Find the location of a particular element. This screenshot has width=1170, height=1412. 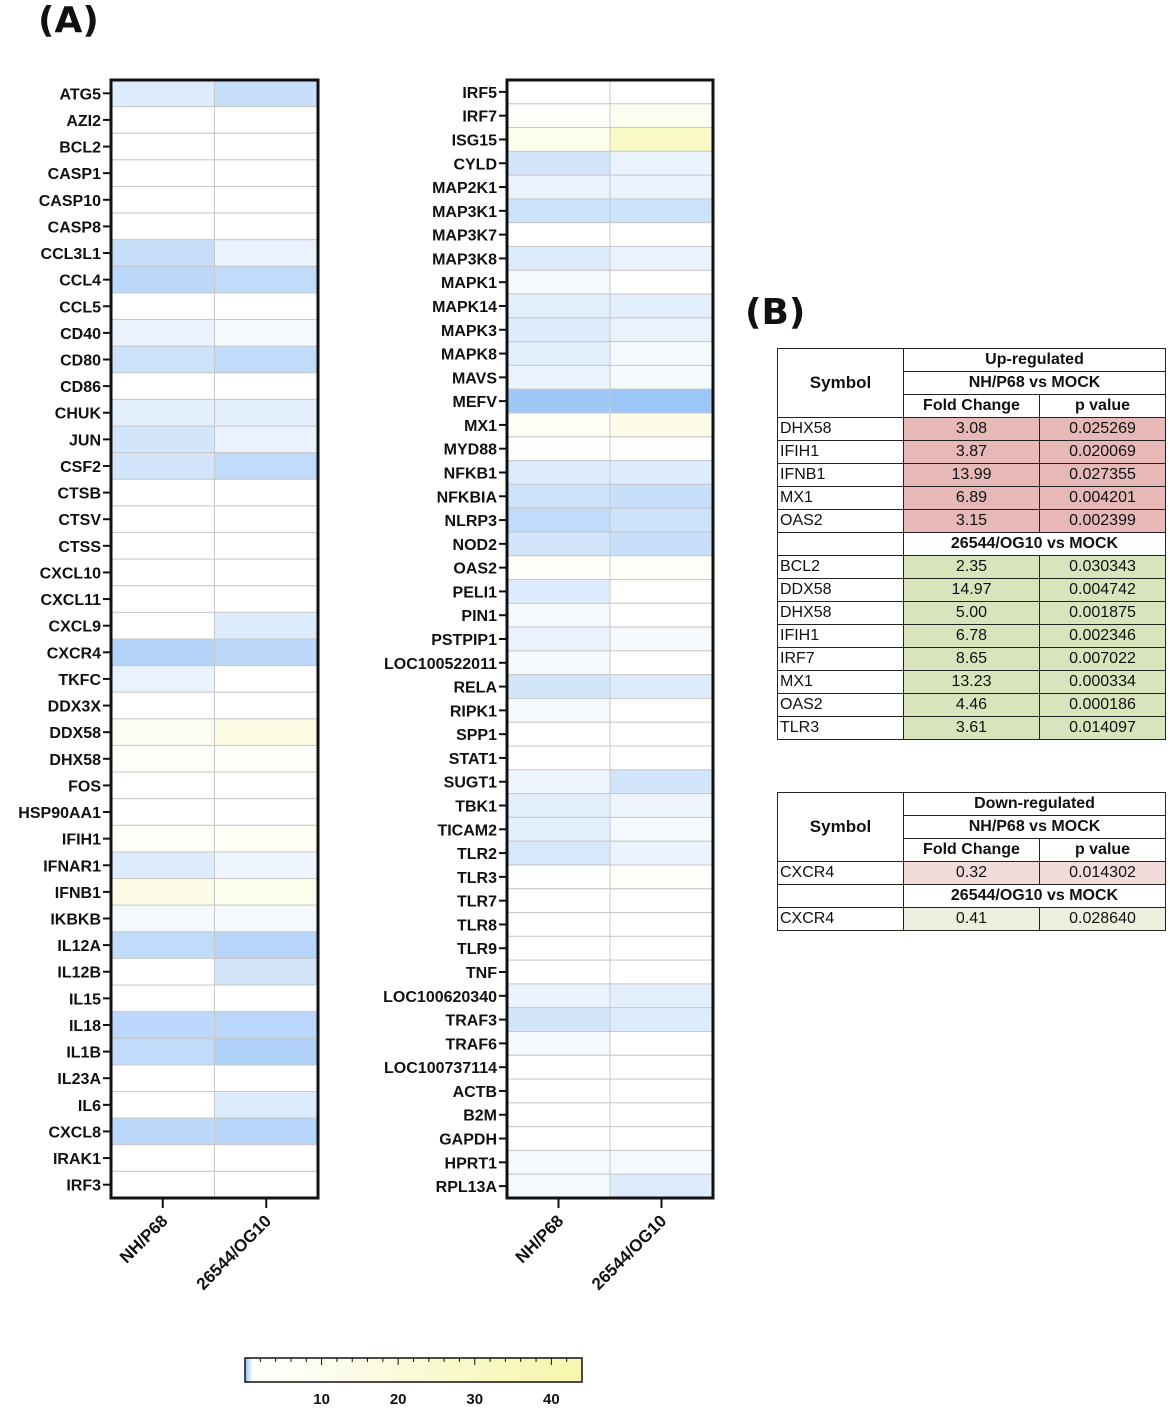

row-label-p2-sugt1: SUGT1 is located at coordinates (470, 783).